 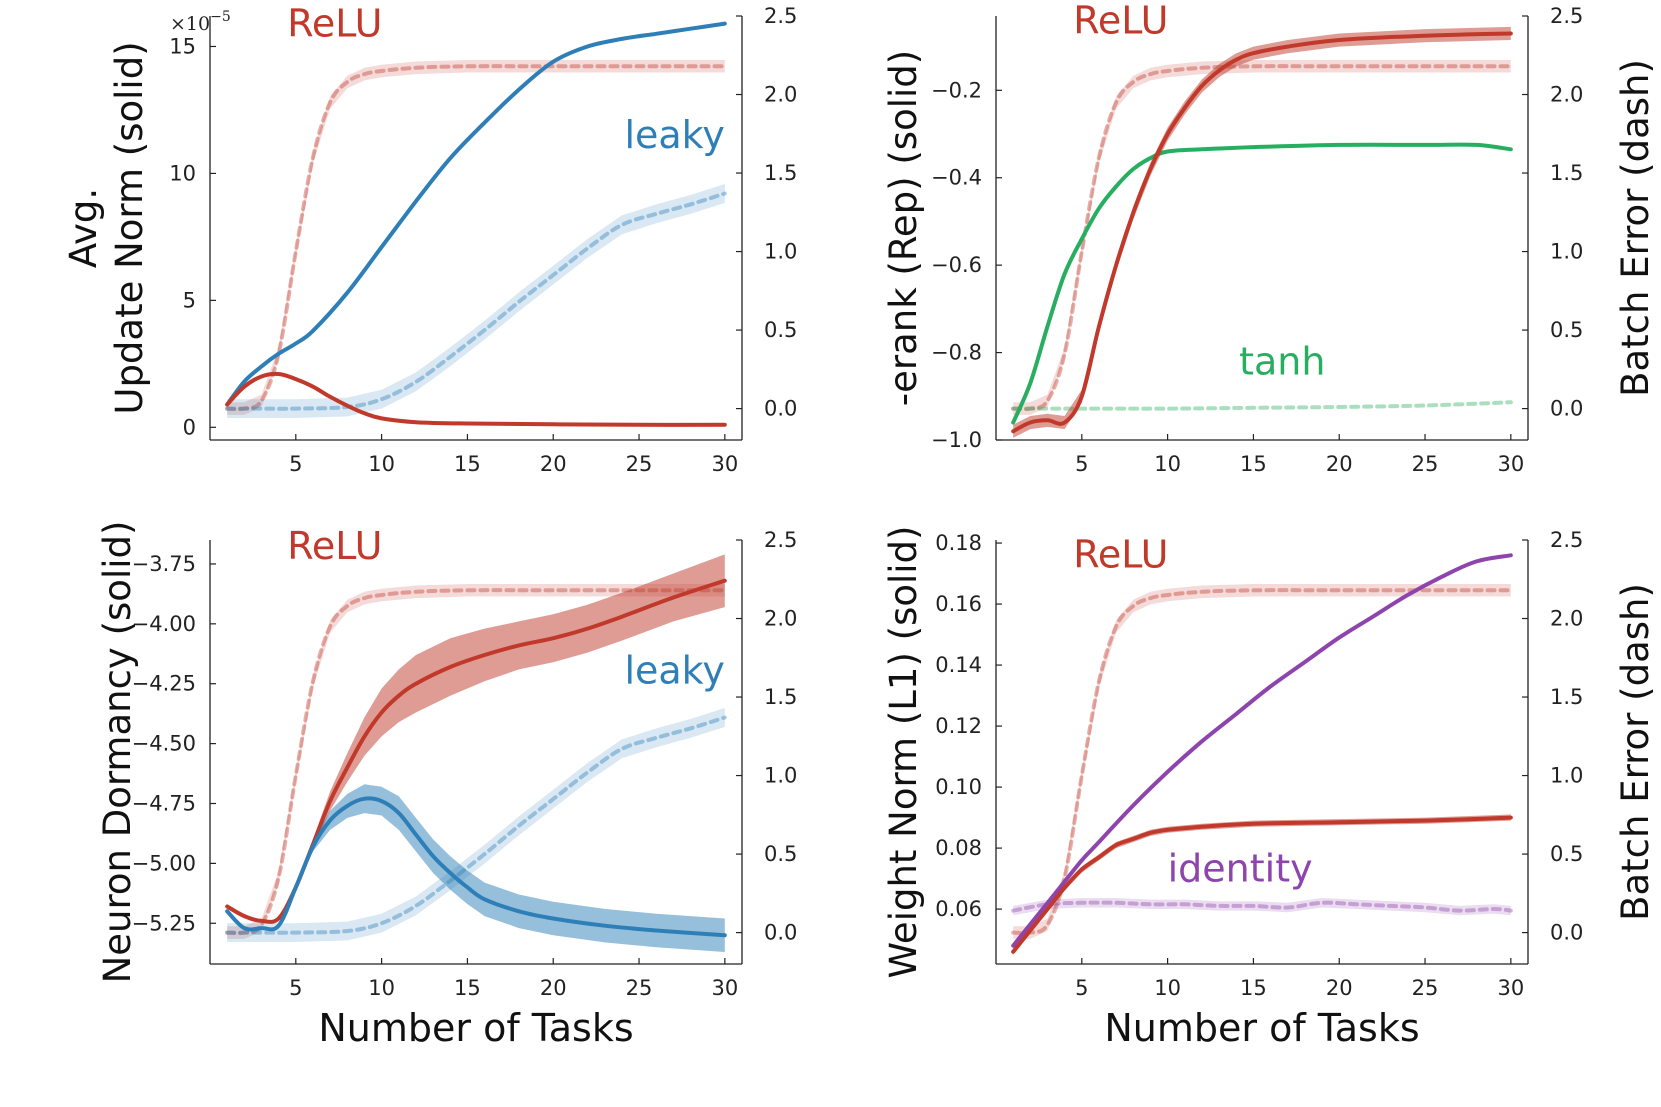 I want to click on series-relu-dormancy, so click(x=476, y=739).